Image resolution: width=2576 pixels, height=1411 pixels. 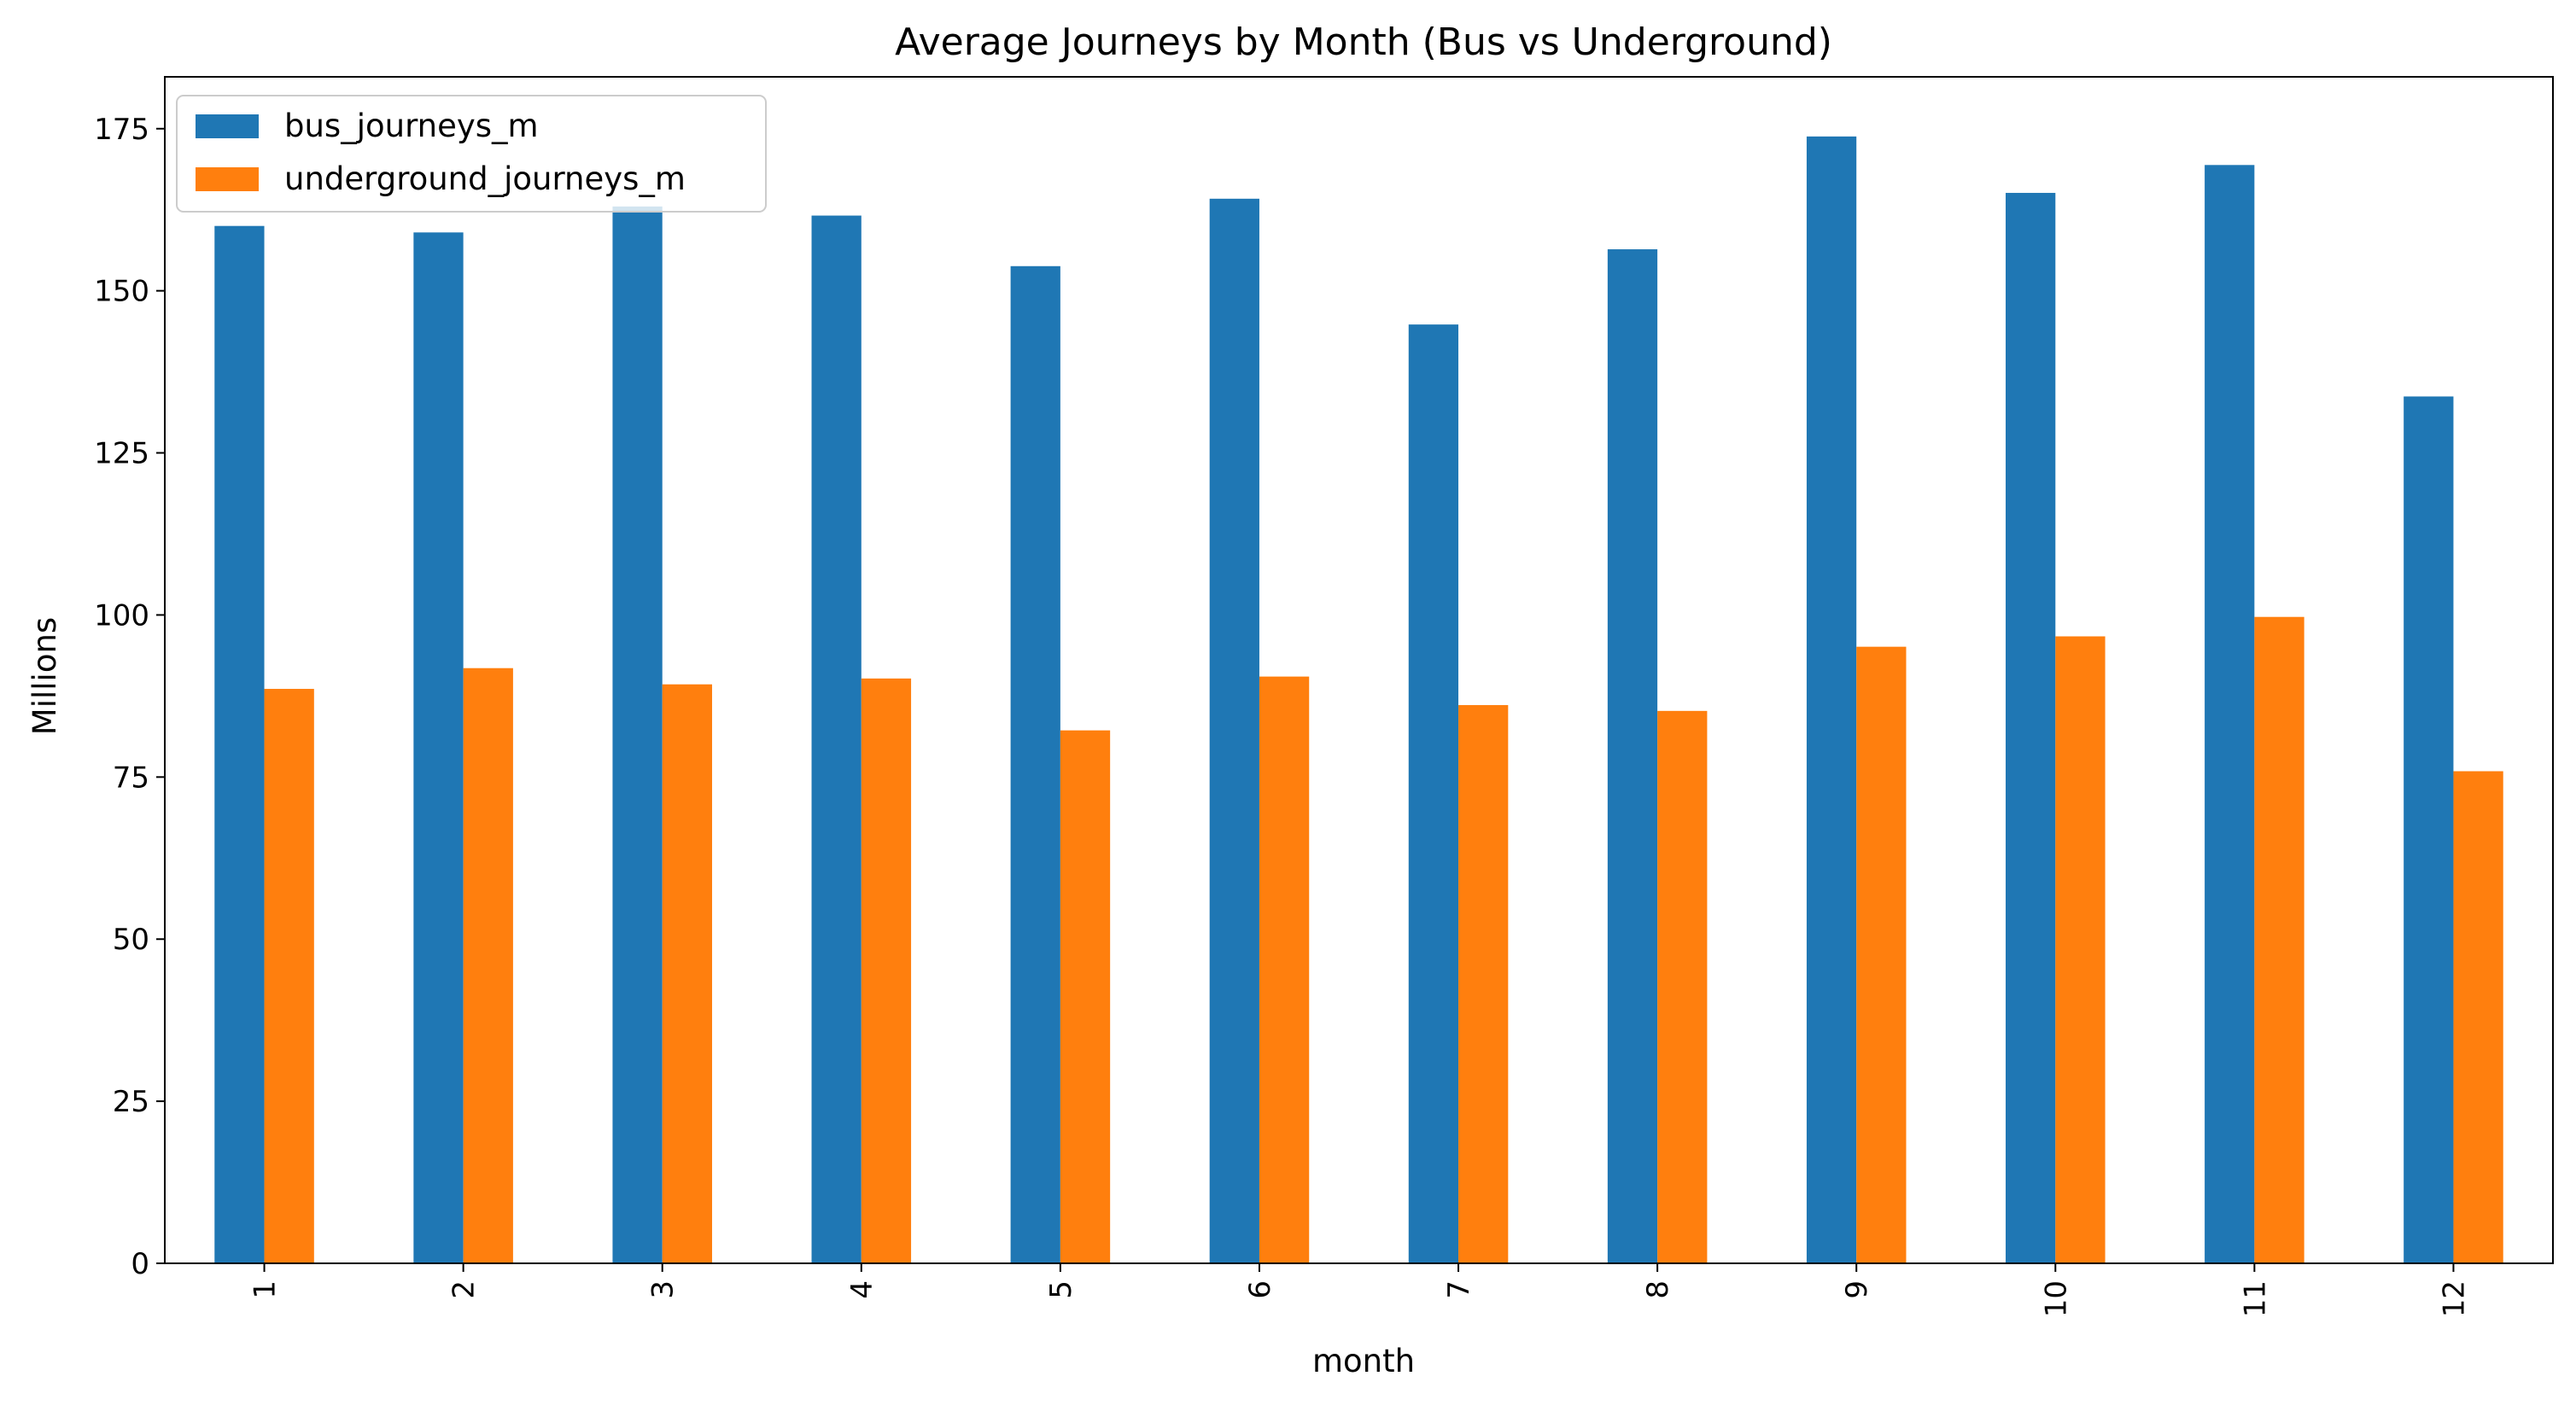 What do you see at coordinates (131, 1102) in the screenshot?
I see `y-tick-label-25: 25` at bounding box center [131, 1102].